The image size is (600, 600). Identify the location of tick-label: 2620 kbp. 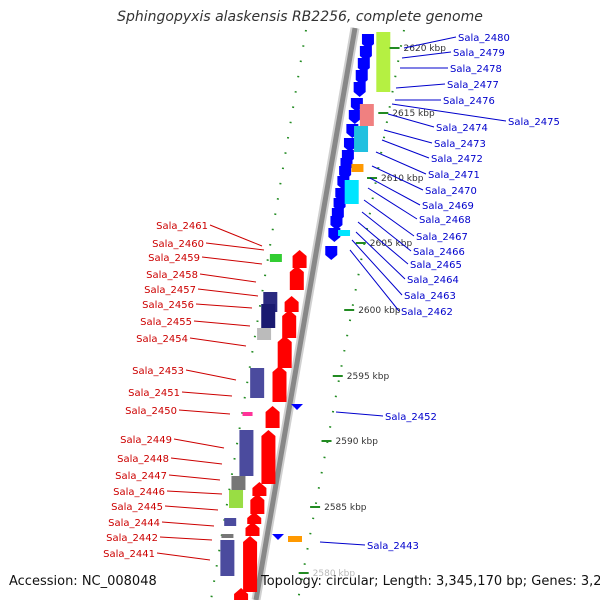
(425, 49).